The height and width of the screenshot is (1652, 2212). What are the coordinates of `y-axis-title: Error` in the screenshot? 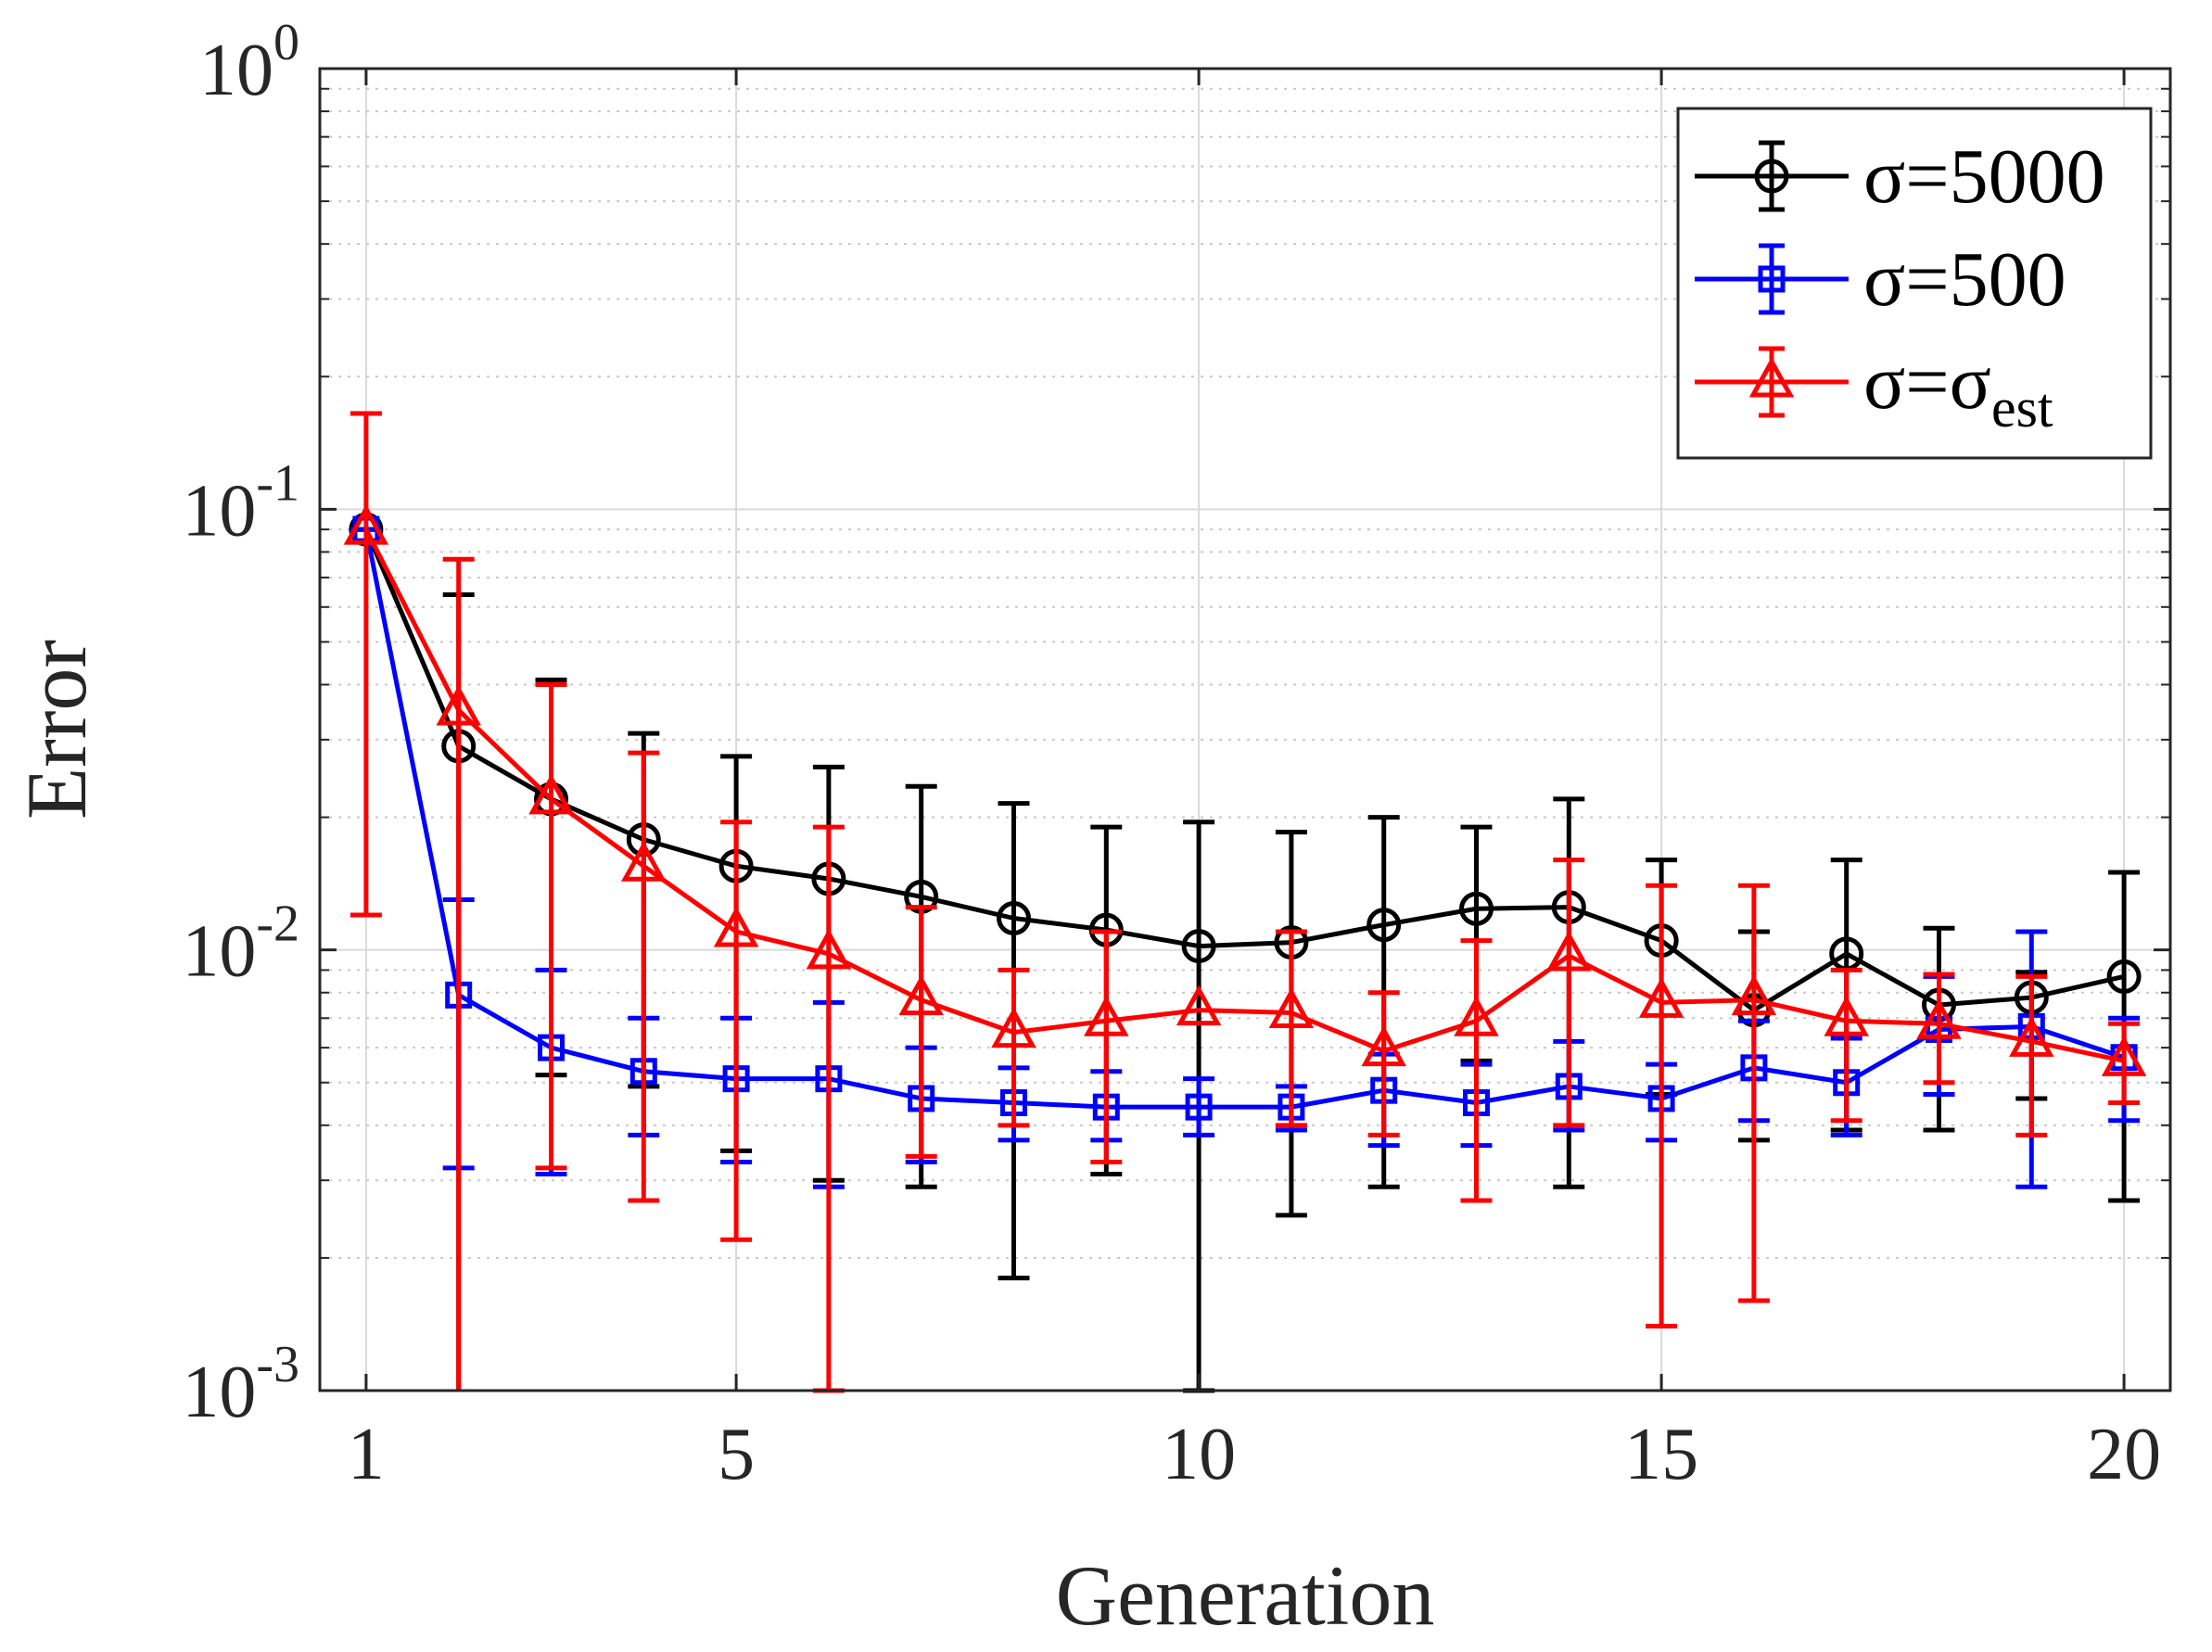 It's located at (56, 730).